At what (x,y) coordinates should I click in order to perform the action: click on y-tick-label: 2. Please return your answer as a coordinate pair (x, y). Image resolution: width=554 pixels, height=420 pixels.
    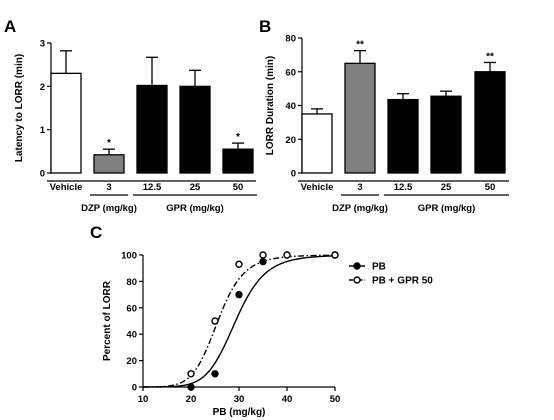
    Looking at the image, I should click on (42, 87).